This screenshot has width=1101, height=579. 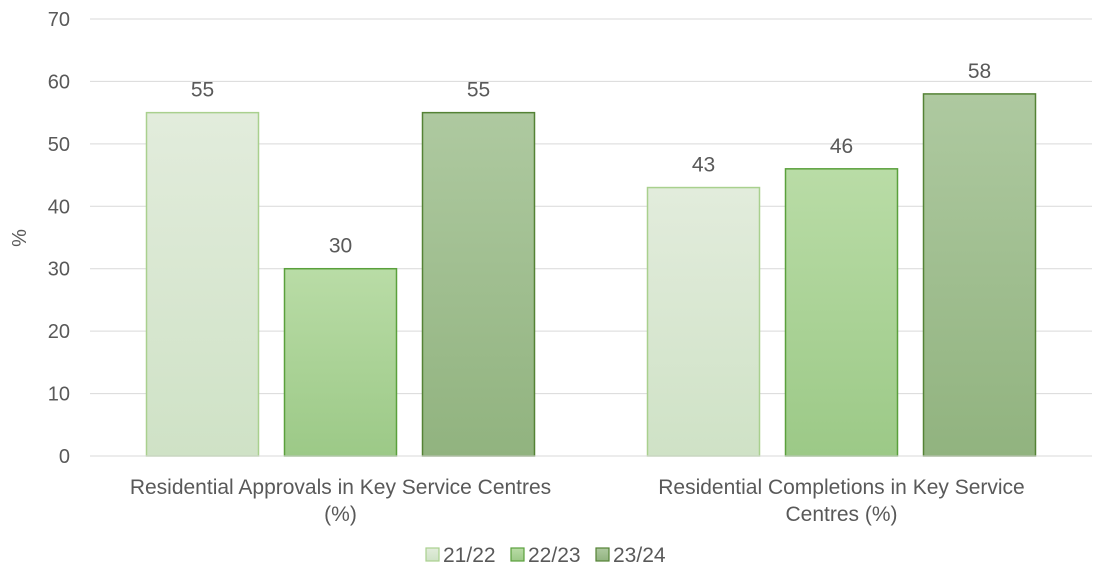 I want to click on legend-item-22-23: 22/23, so click(x=546, y=555).